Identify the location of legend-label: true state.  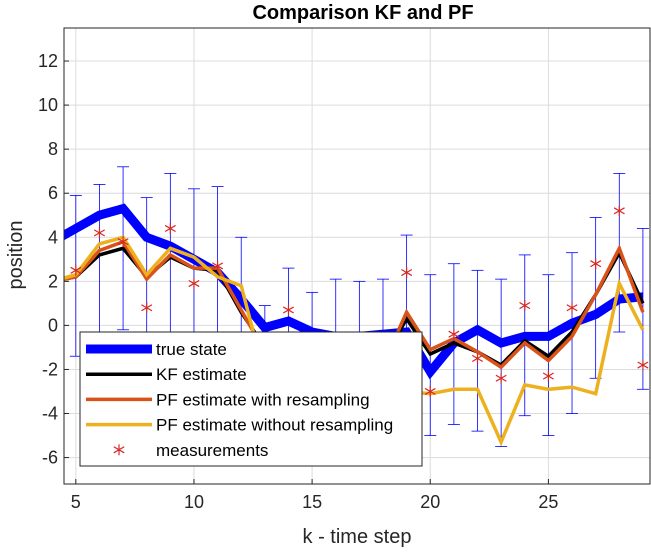
(191, 349).